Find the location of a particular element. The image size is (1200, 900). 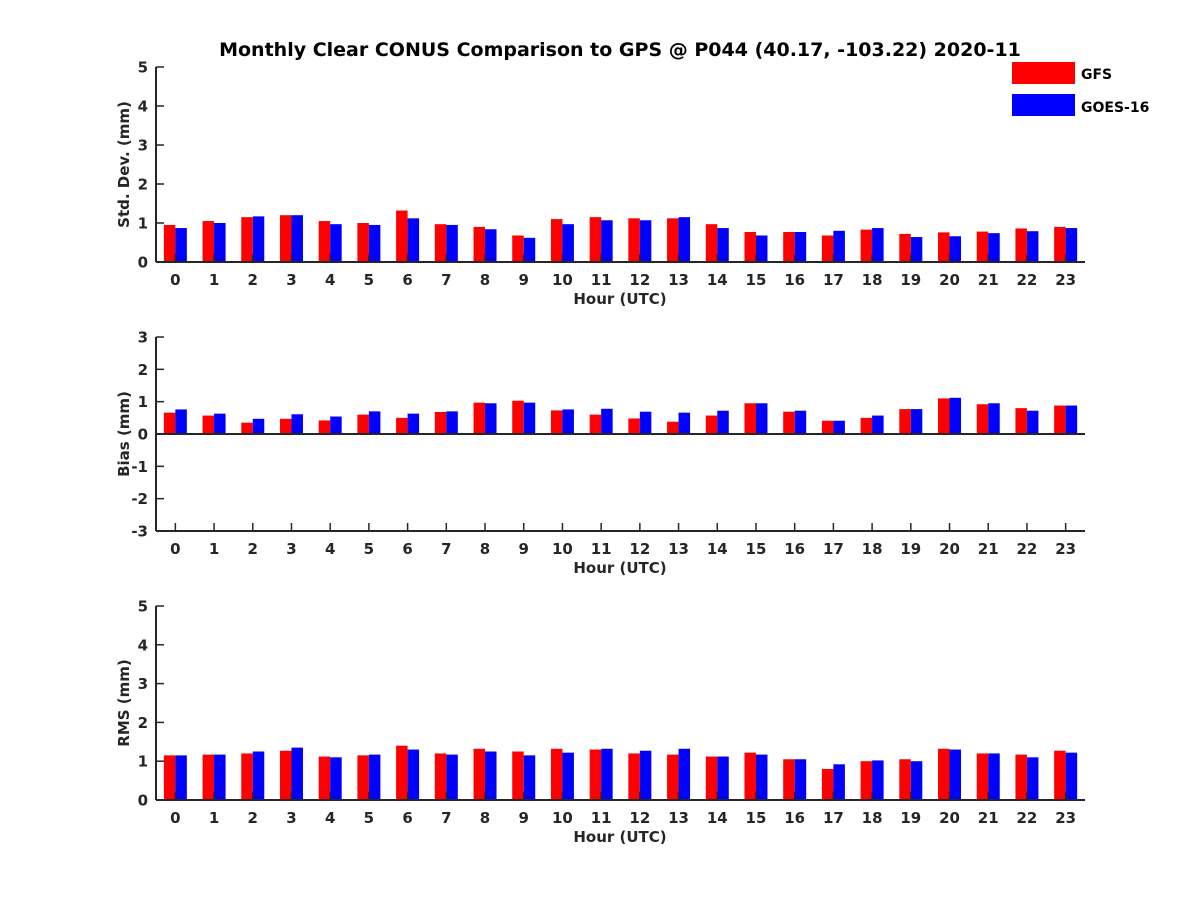

y-tick-label-std-3: 3 is located at coordinates (143, 146).